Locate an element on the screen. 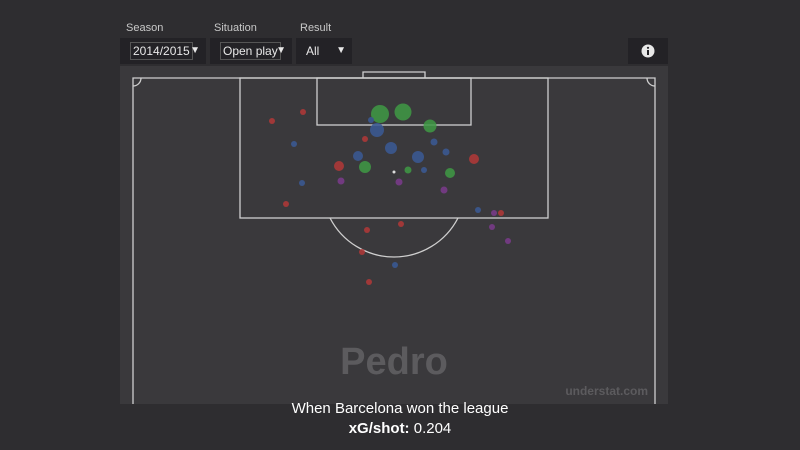 Image resolution: width=800 pixels, height=450 pixels. caption-stat: xG/shot: 0.204 is located at coordinates (400, 428).